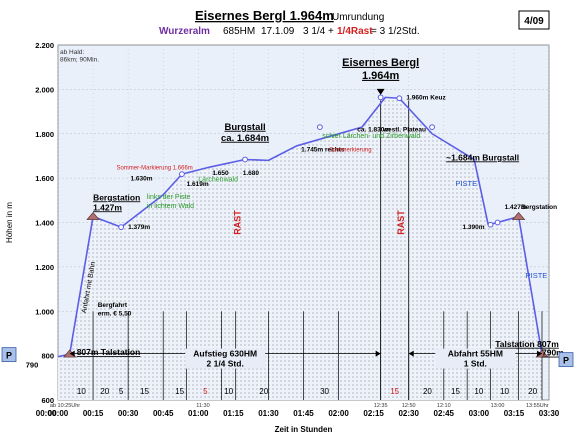 Image resolution: width=577 pixels, height=440 pixels. I want to click on x-tick-label: 00:00, so click(58, 413).